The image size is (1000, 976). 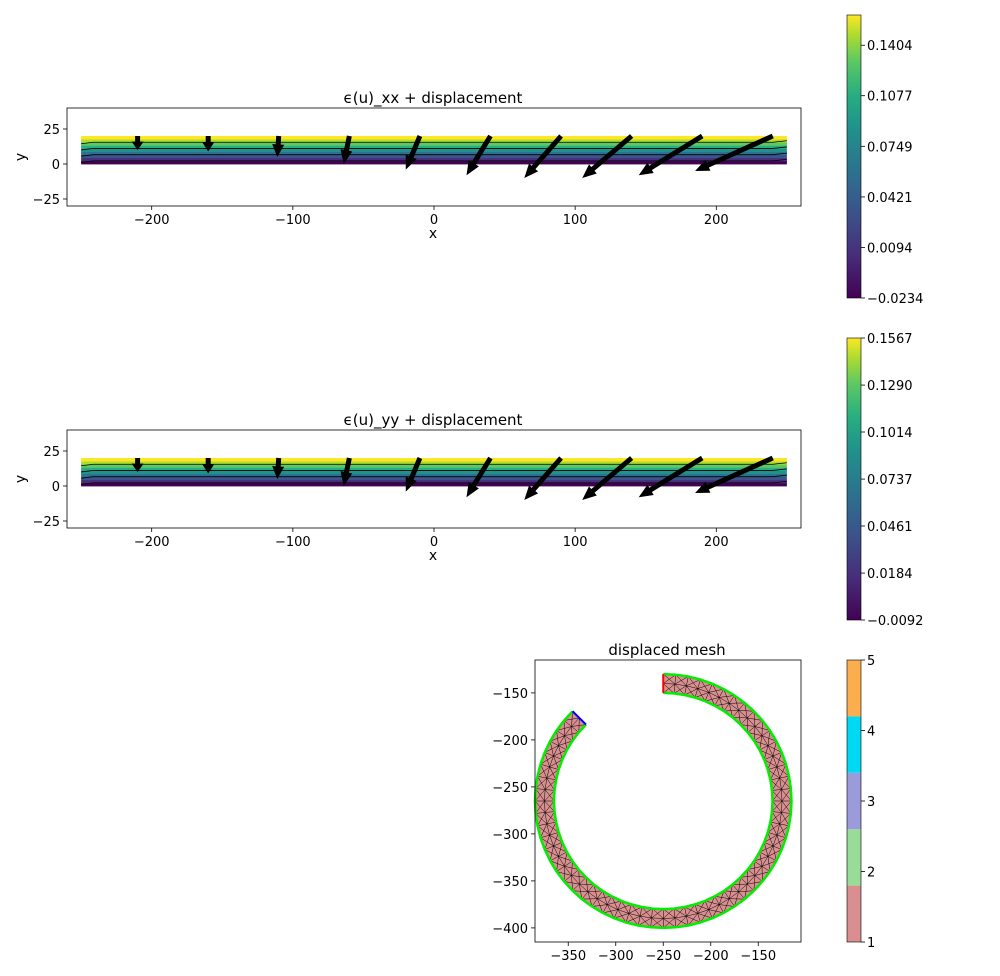 I want to click on panel-mesh-xtick-label: −300, so click(x=616, y=956).